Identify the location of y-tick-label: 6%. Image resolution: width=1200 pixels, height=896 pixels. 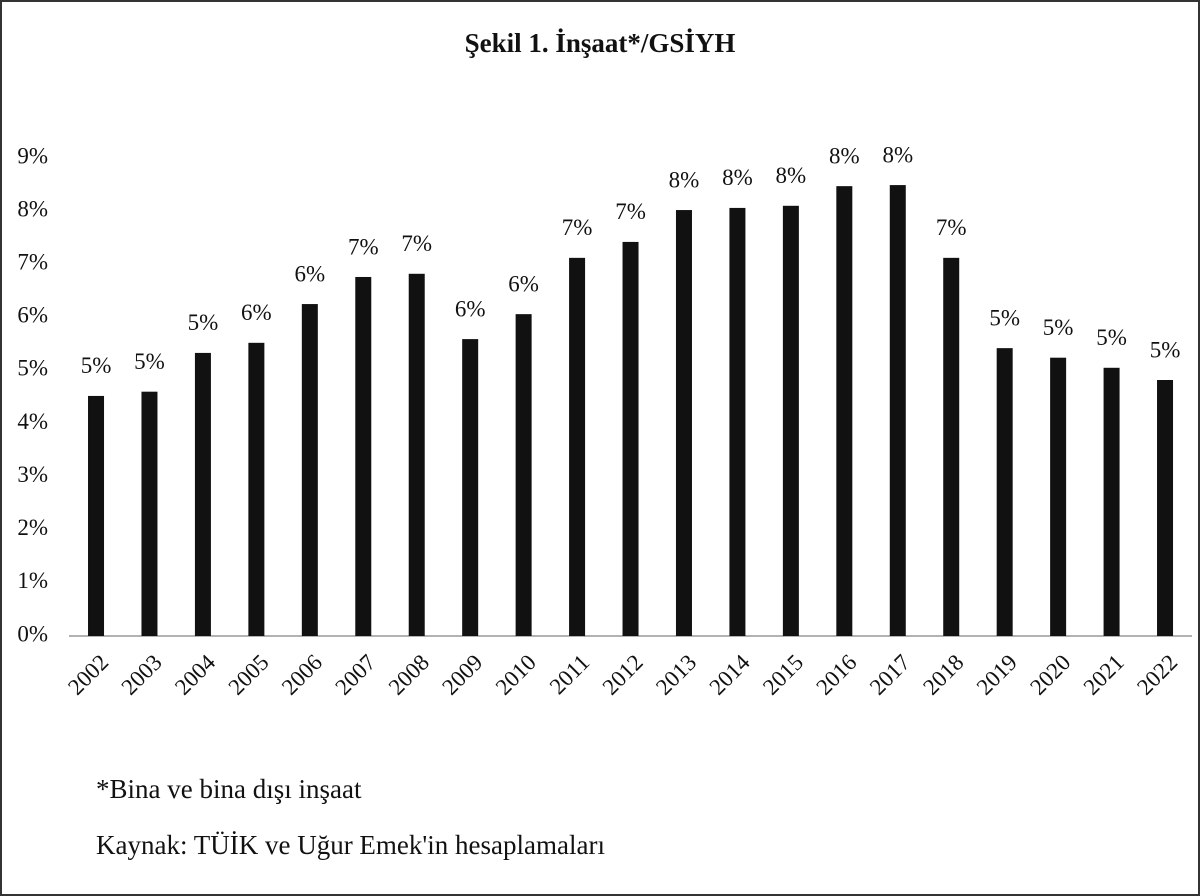
(32, 315).